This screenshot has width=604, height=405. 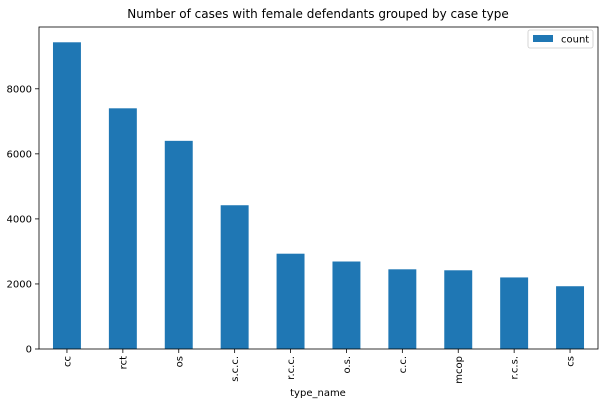 What do you see at coordinates (178, 244) in the screenshot?
I see `bar-os` at bounding box center [178, 244].